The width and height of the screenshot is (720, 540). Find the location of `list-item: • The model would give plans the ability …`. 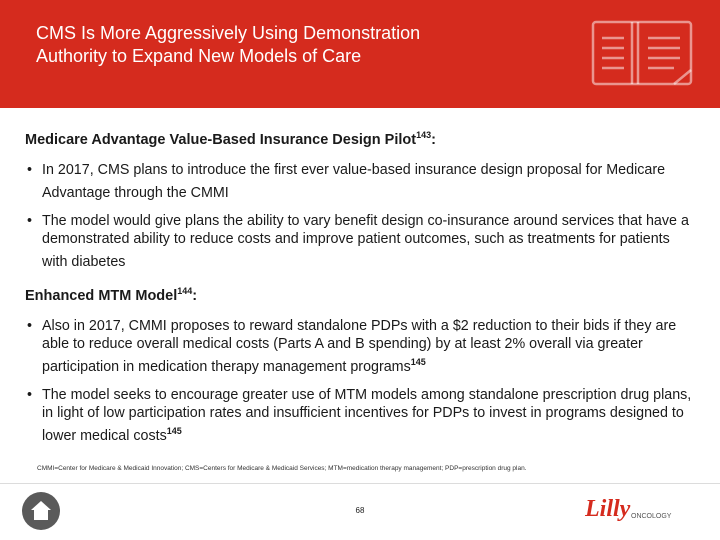

list-item: • The model would give plans the ability … is located at coordinates (358, 241).